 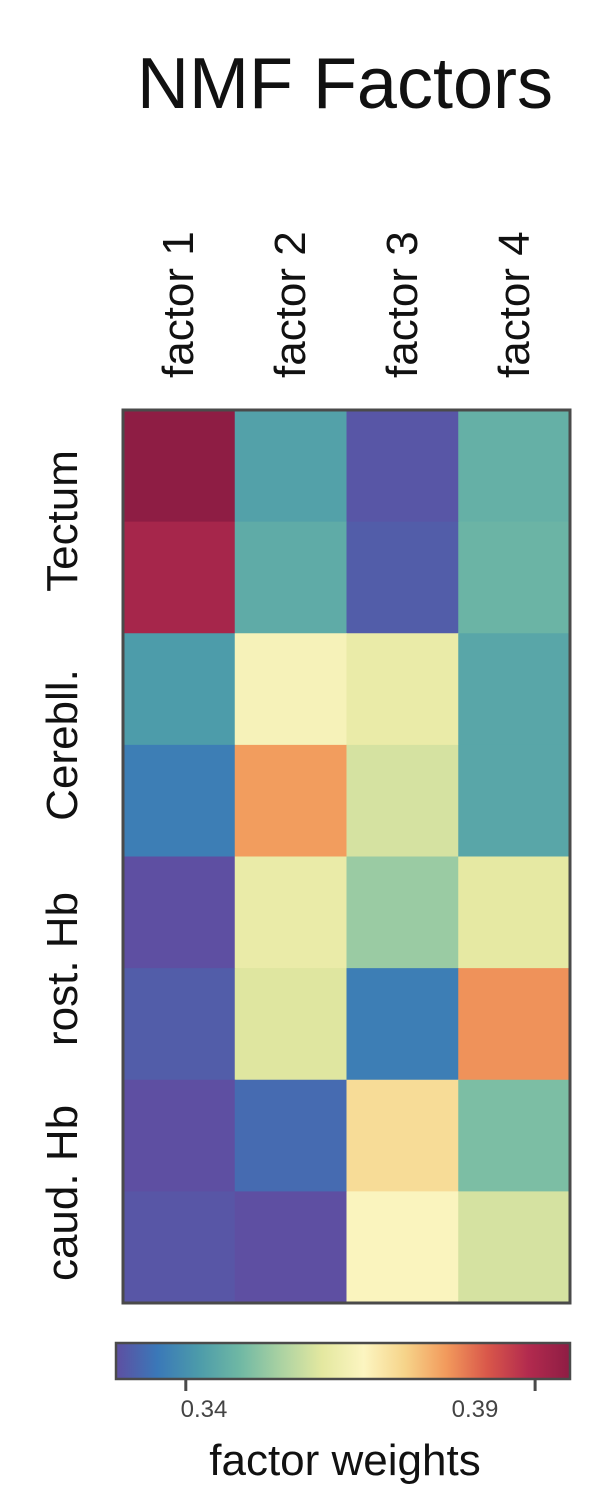 I want to click on heatmap-cell-r4-c3, so click(x=402, y=801).